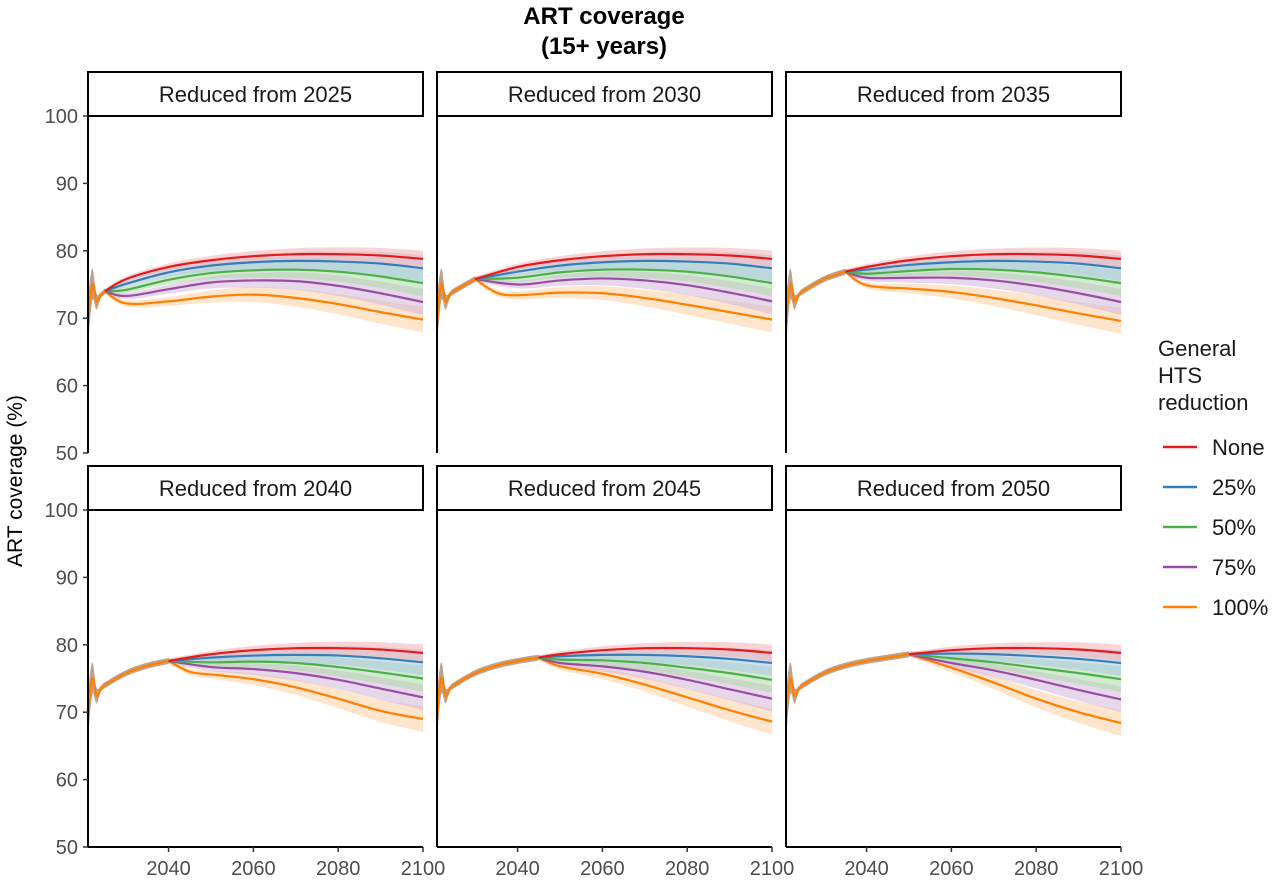 This screenshot has width=1280, height=880. I want to click on facet-strip-label: Reduced from 2030, so click(604, 94).